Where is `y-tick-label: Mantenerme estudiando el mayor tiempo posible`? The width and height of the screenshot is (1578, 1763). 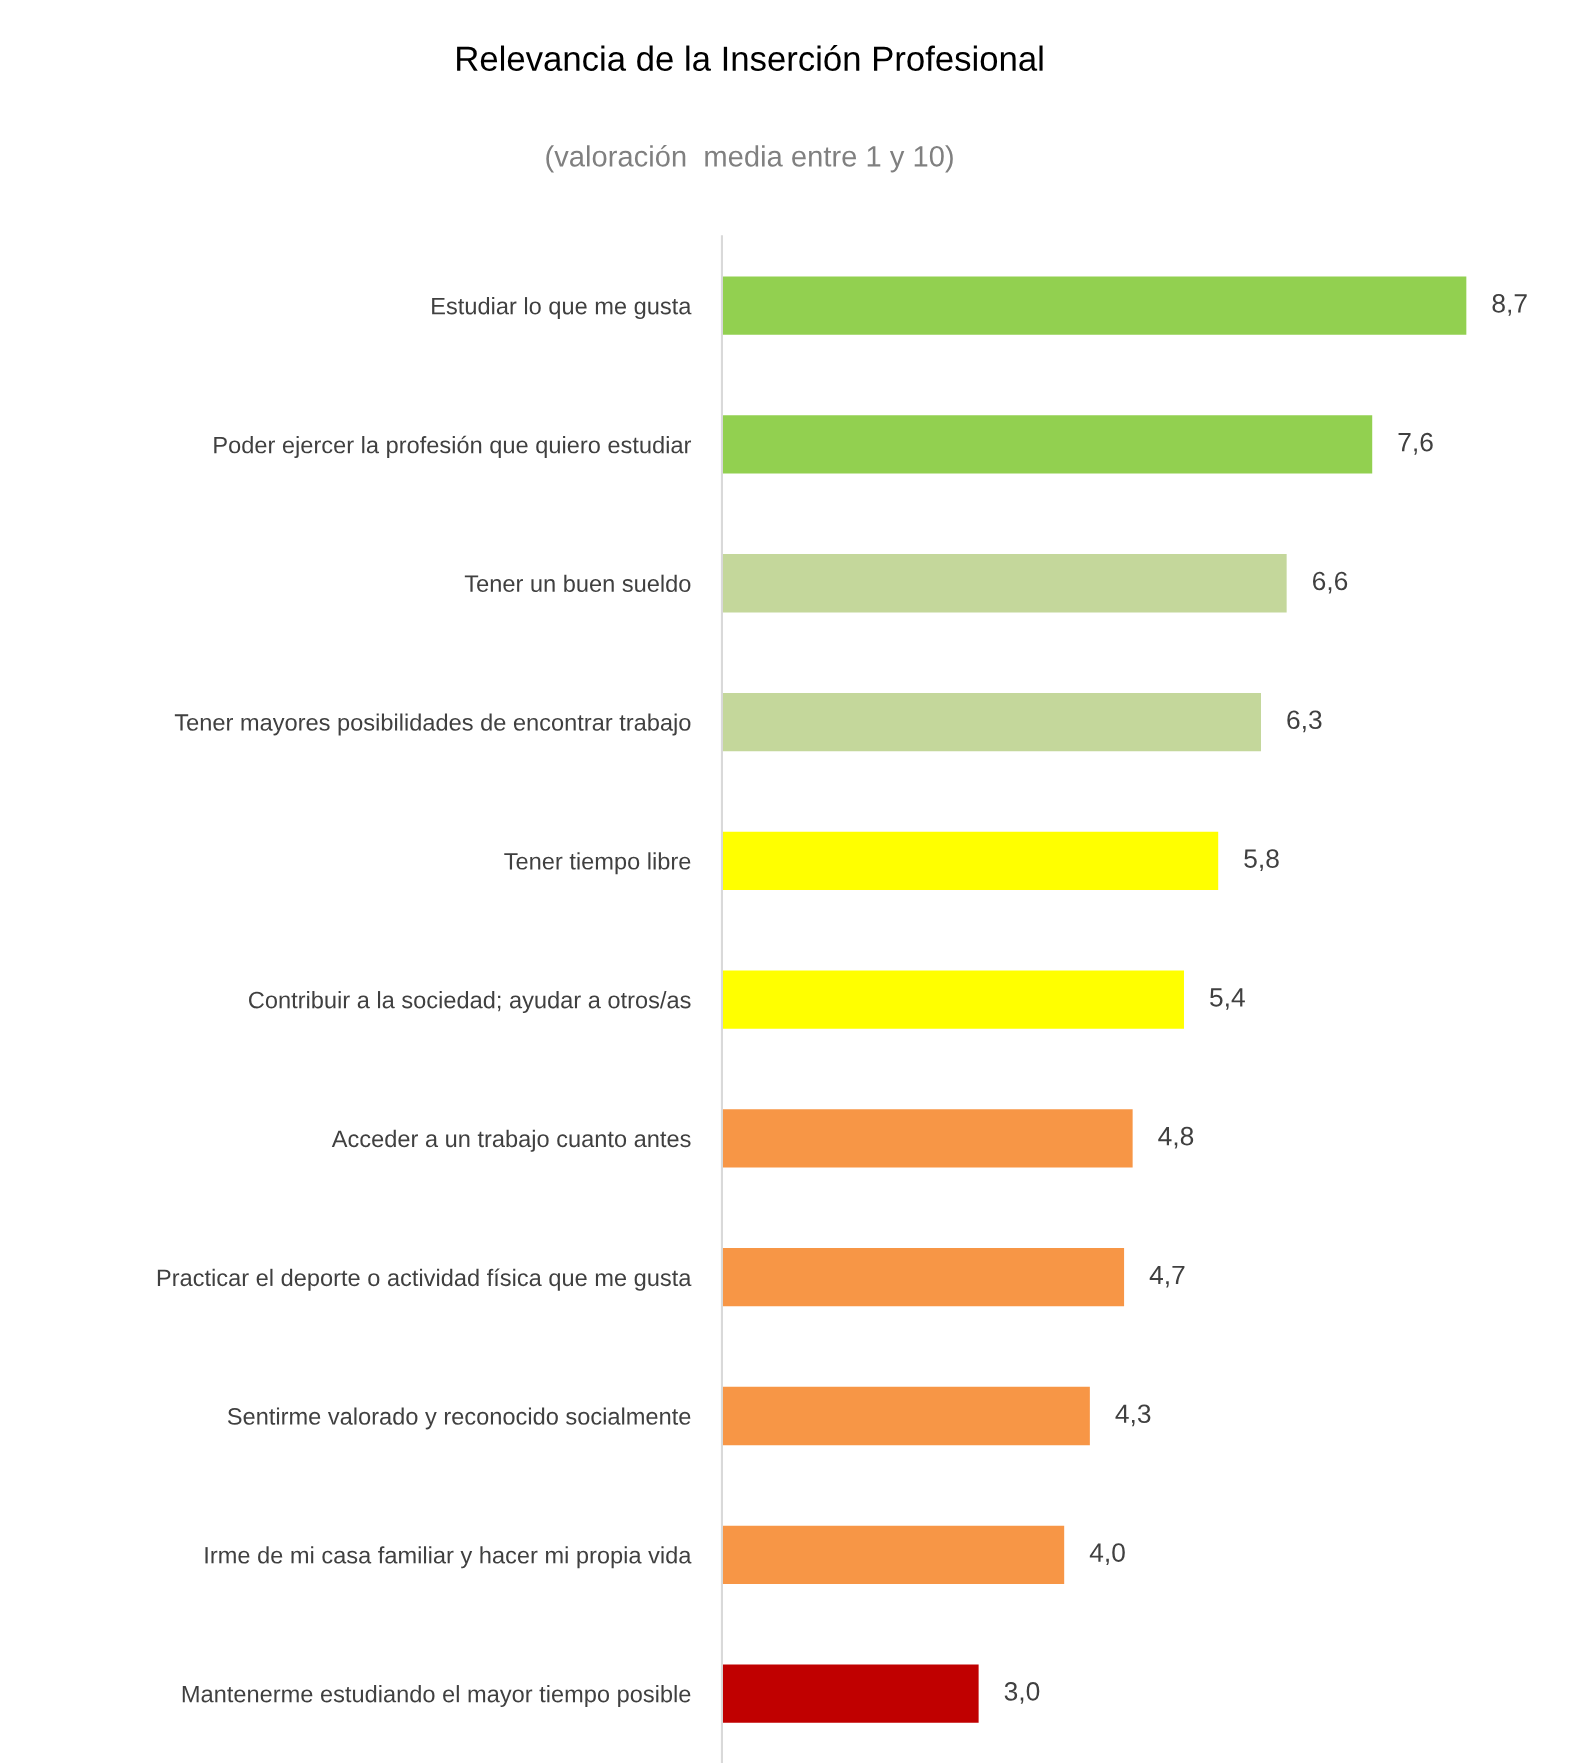 y-tick-label: Mantenerme estudiando el mayor tiempo posible is located at coordinates (436, 1696).